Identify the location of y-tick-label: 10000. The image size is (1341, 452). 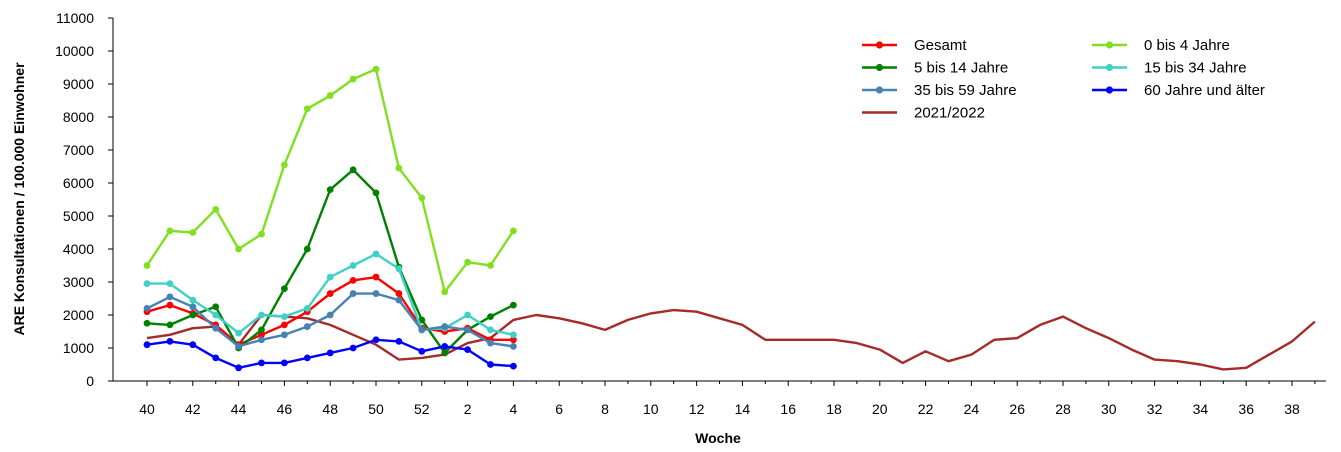
(74, 51).